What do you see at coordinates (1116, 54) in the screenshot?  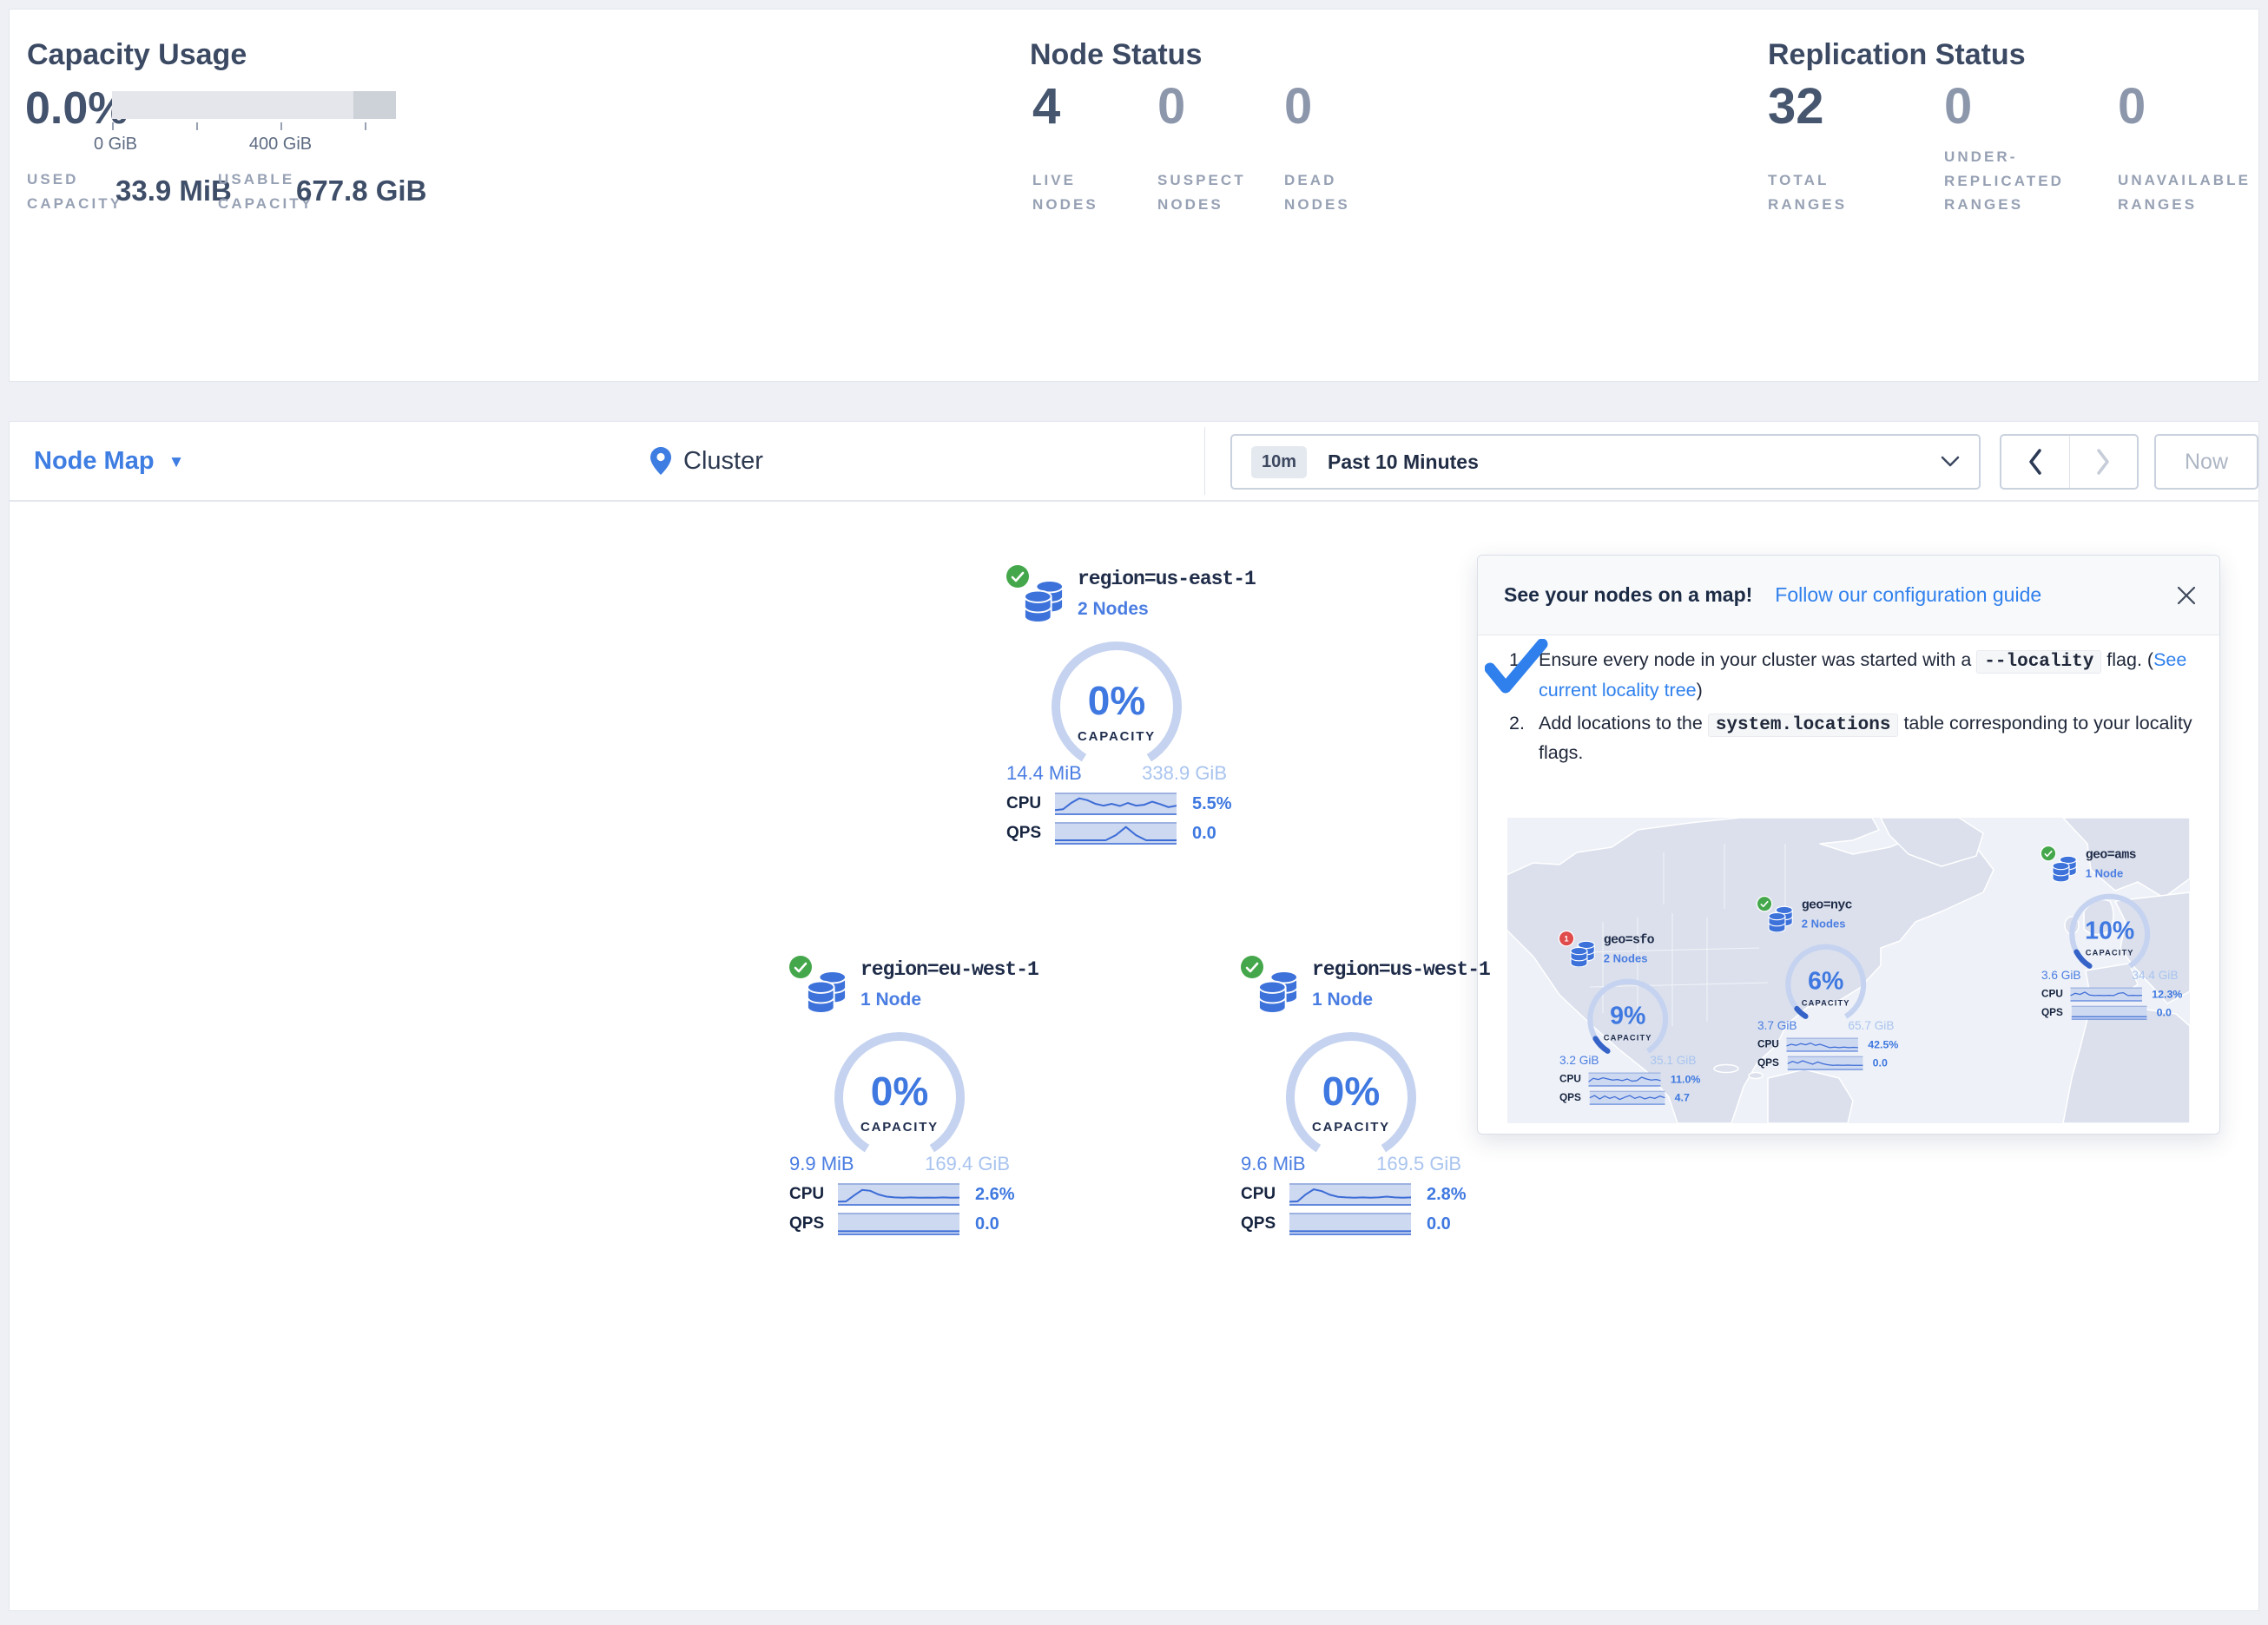 I see `node-status-title: Node Status` at bounding box center [1116, 54].